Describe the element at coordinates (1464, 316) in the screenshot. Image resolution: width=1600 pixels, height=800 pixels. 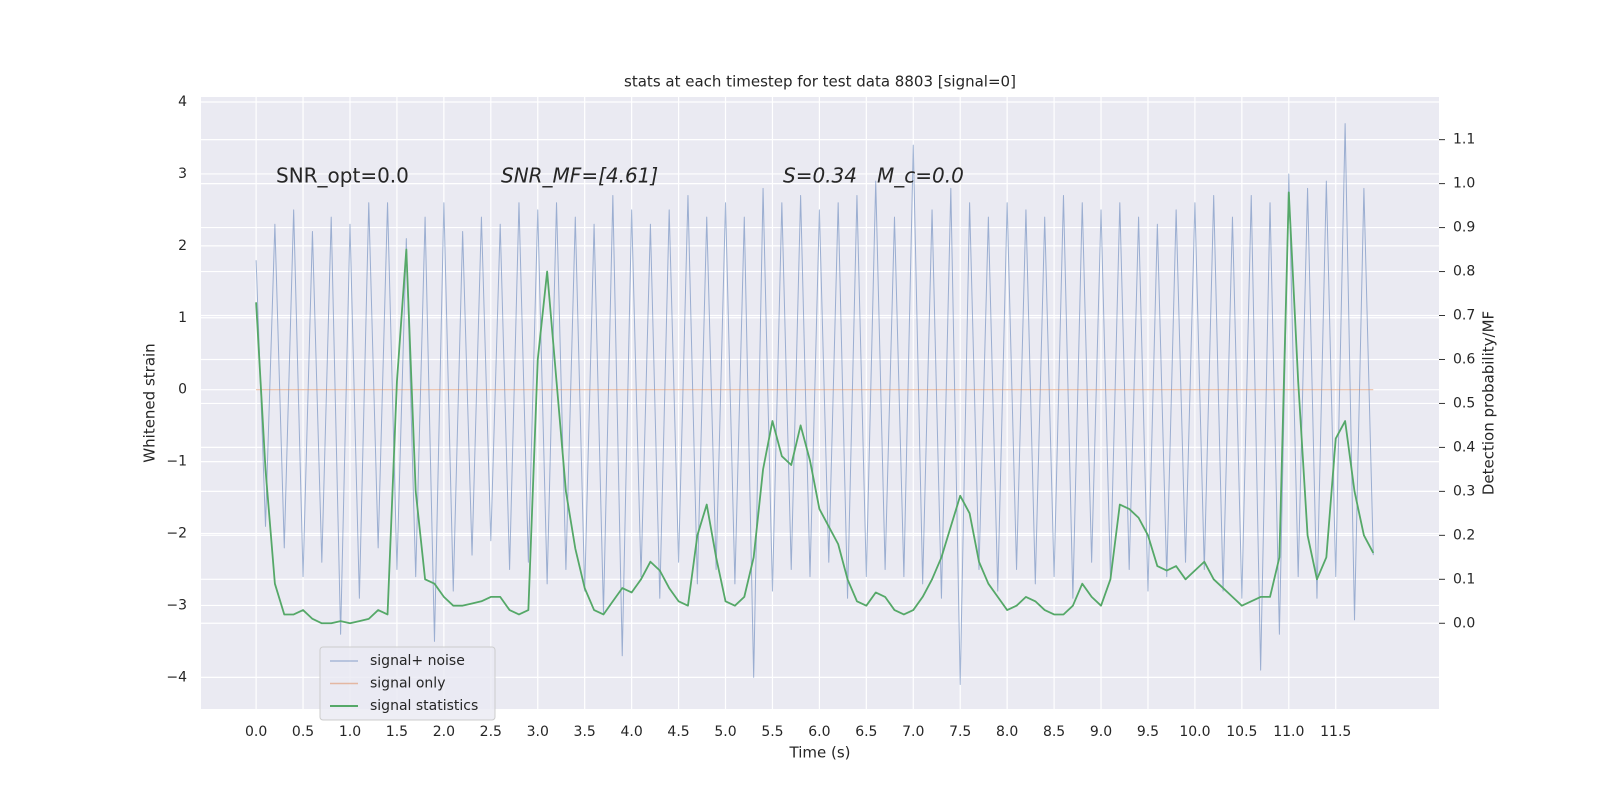
I see `y2-tick-label: 0.7` at that location.